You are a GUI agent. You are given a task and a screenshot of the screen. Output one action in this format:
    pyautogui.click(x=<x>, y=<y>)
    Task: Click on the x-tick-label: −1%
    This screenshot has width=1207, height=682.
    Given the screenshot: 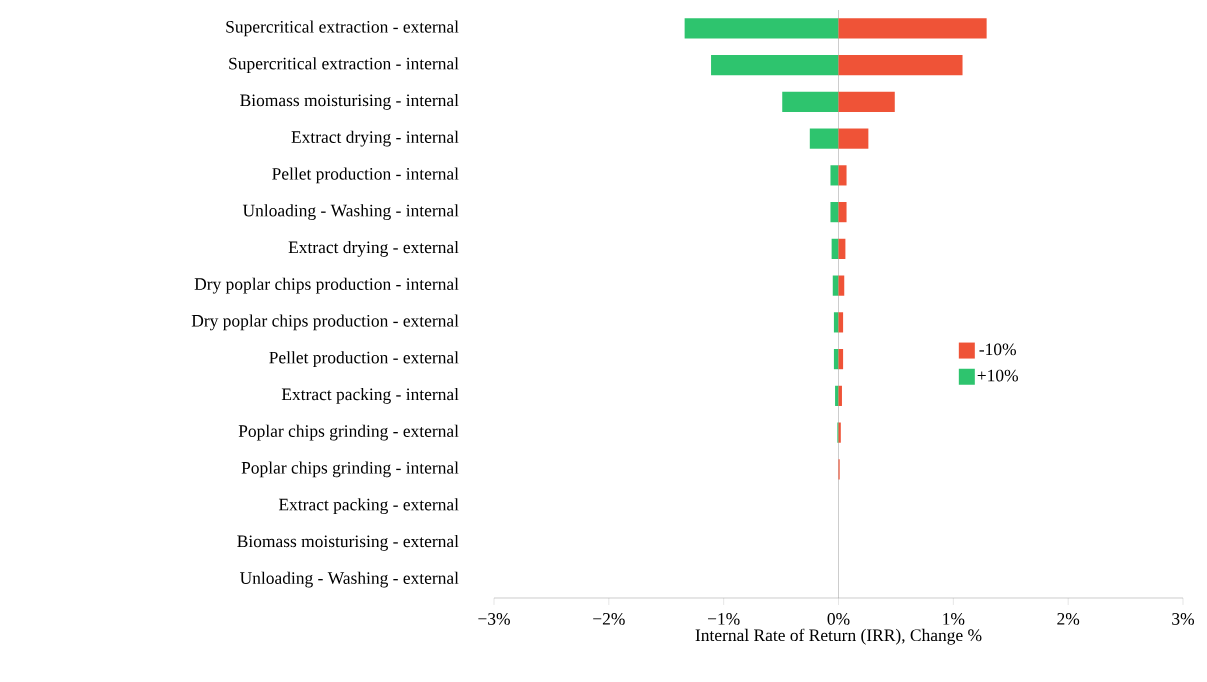 What is the action you would take?
    pyautogui.click(x=724, y=619)
    